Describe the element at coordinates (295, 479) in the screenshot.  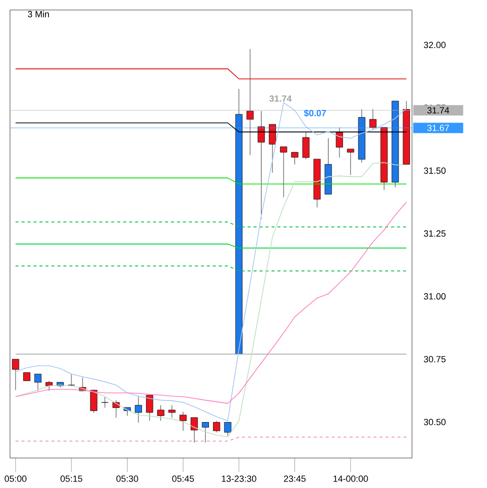
I see `x-tick-label: 23:45` at that location.